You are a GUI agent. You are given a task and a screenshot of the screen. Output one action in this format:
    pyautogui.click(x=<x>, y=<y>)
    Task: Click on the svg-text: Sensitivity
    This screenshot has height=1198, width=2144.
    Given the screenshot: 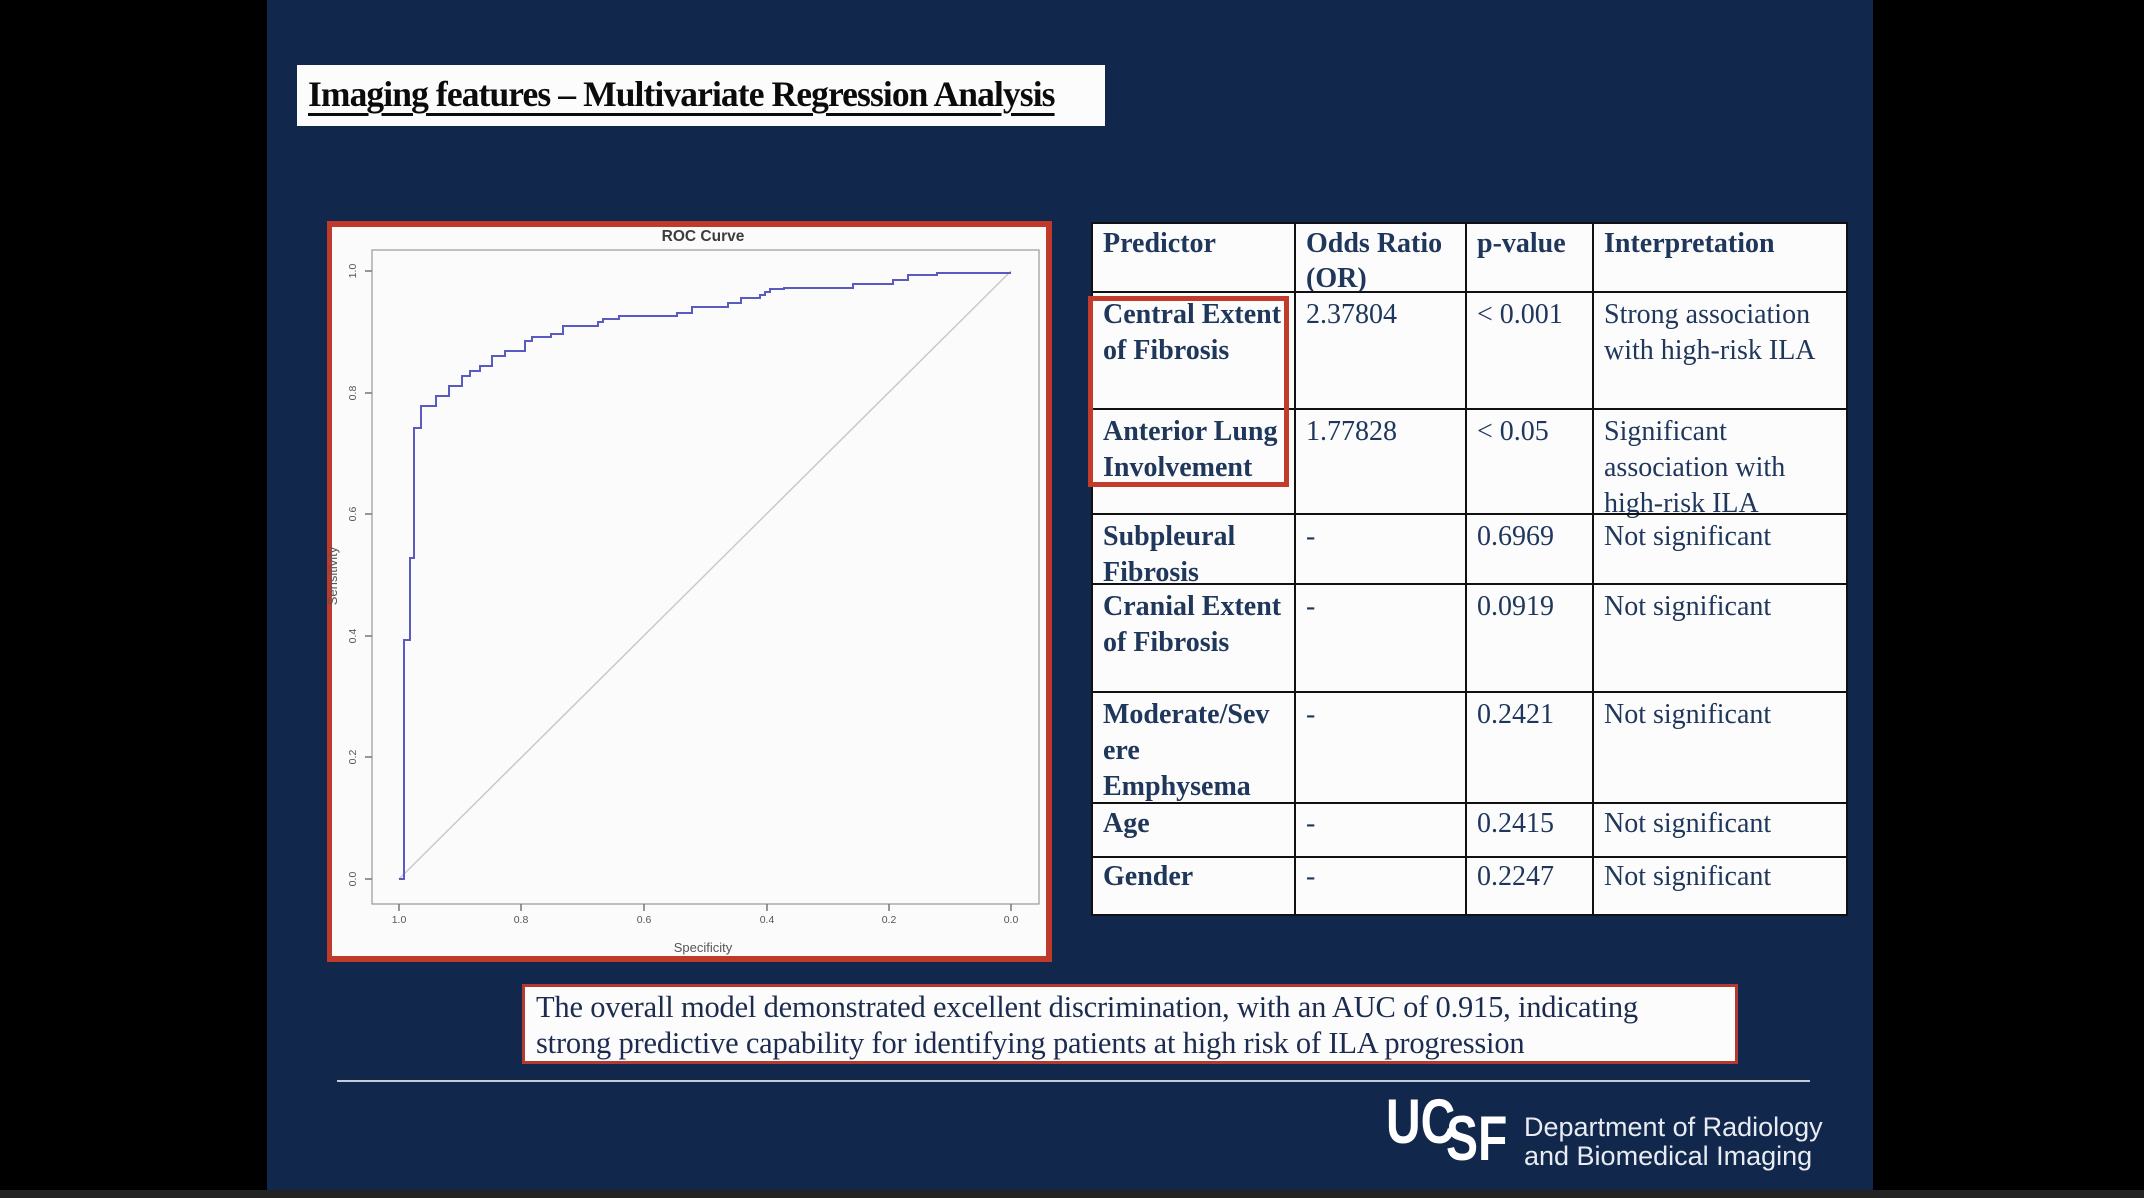 What is the action you would take?
    pyautogui.click(x=333, y=575)
    